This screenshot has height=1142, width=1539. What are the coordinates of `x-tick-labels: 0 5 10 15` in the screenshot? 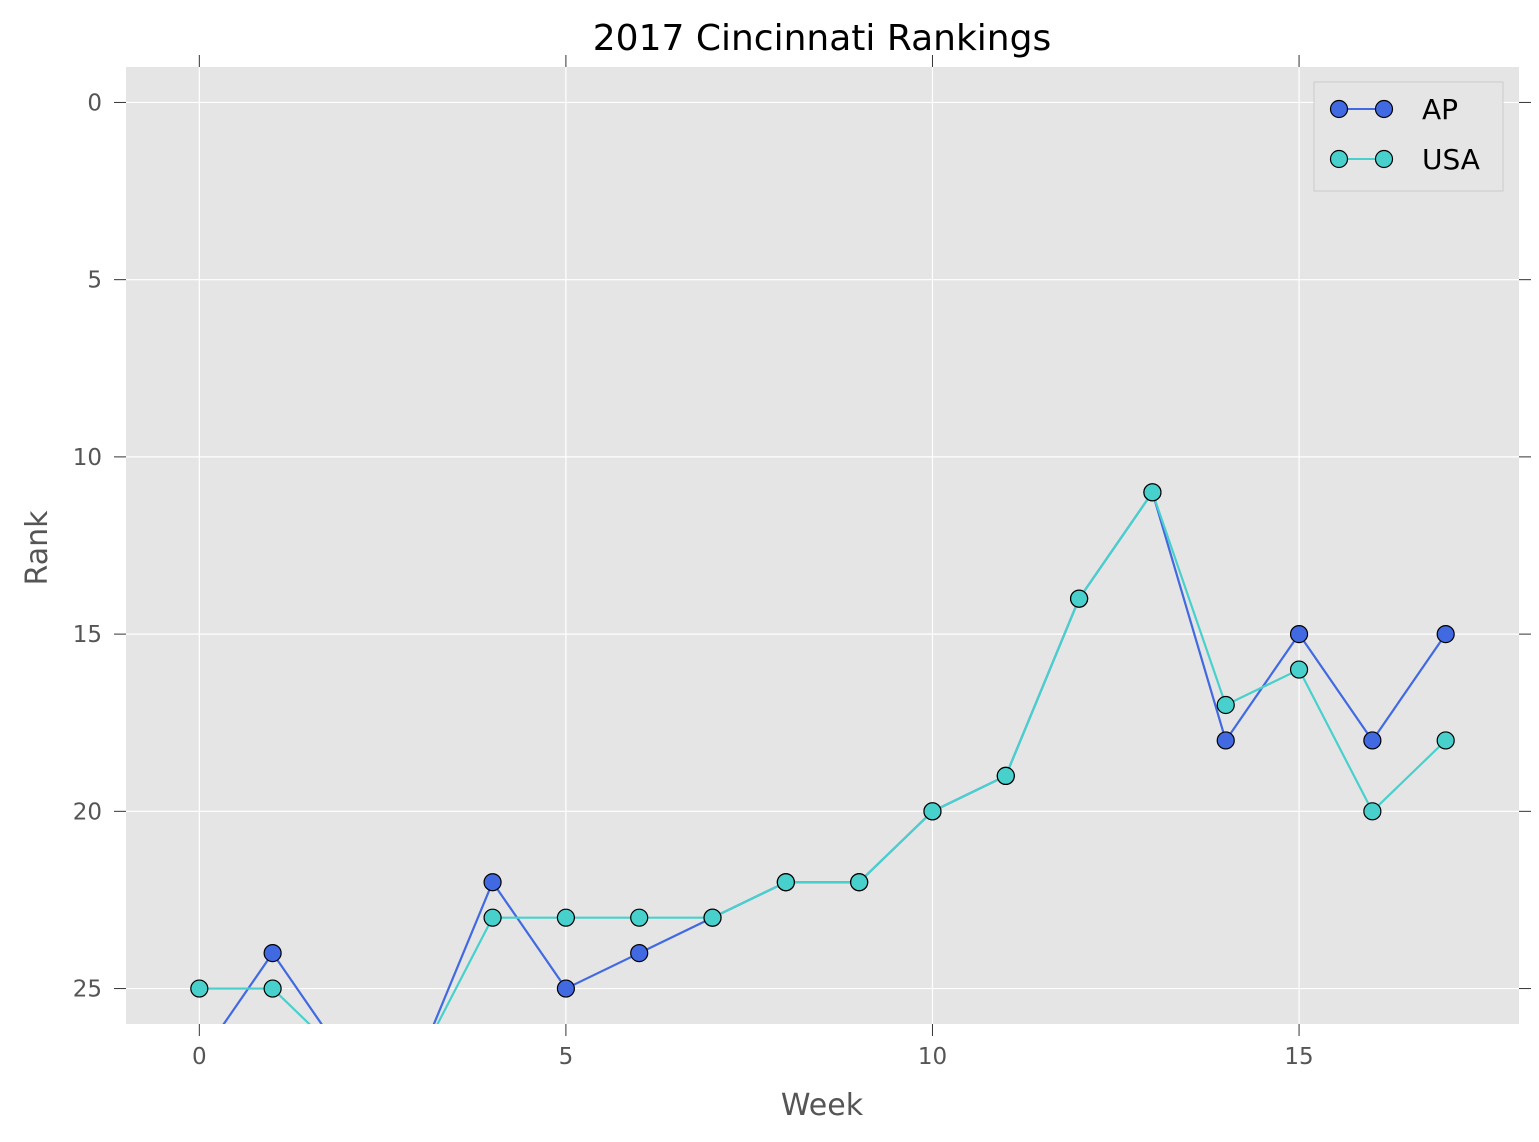 It's located at (753, 1057).